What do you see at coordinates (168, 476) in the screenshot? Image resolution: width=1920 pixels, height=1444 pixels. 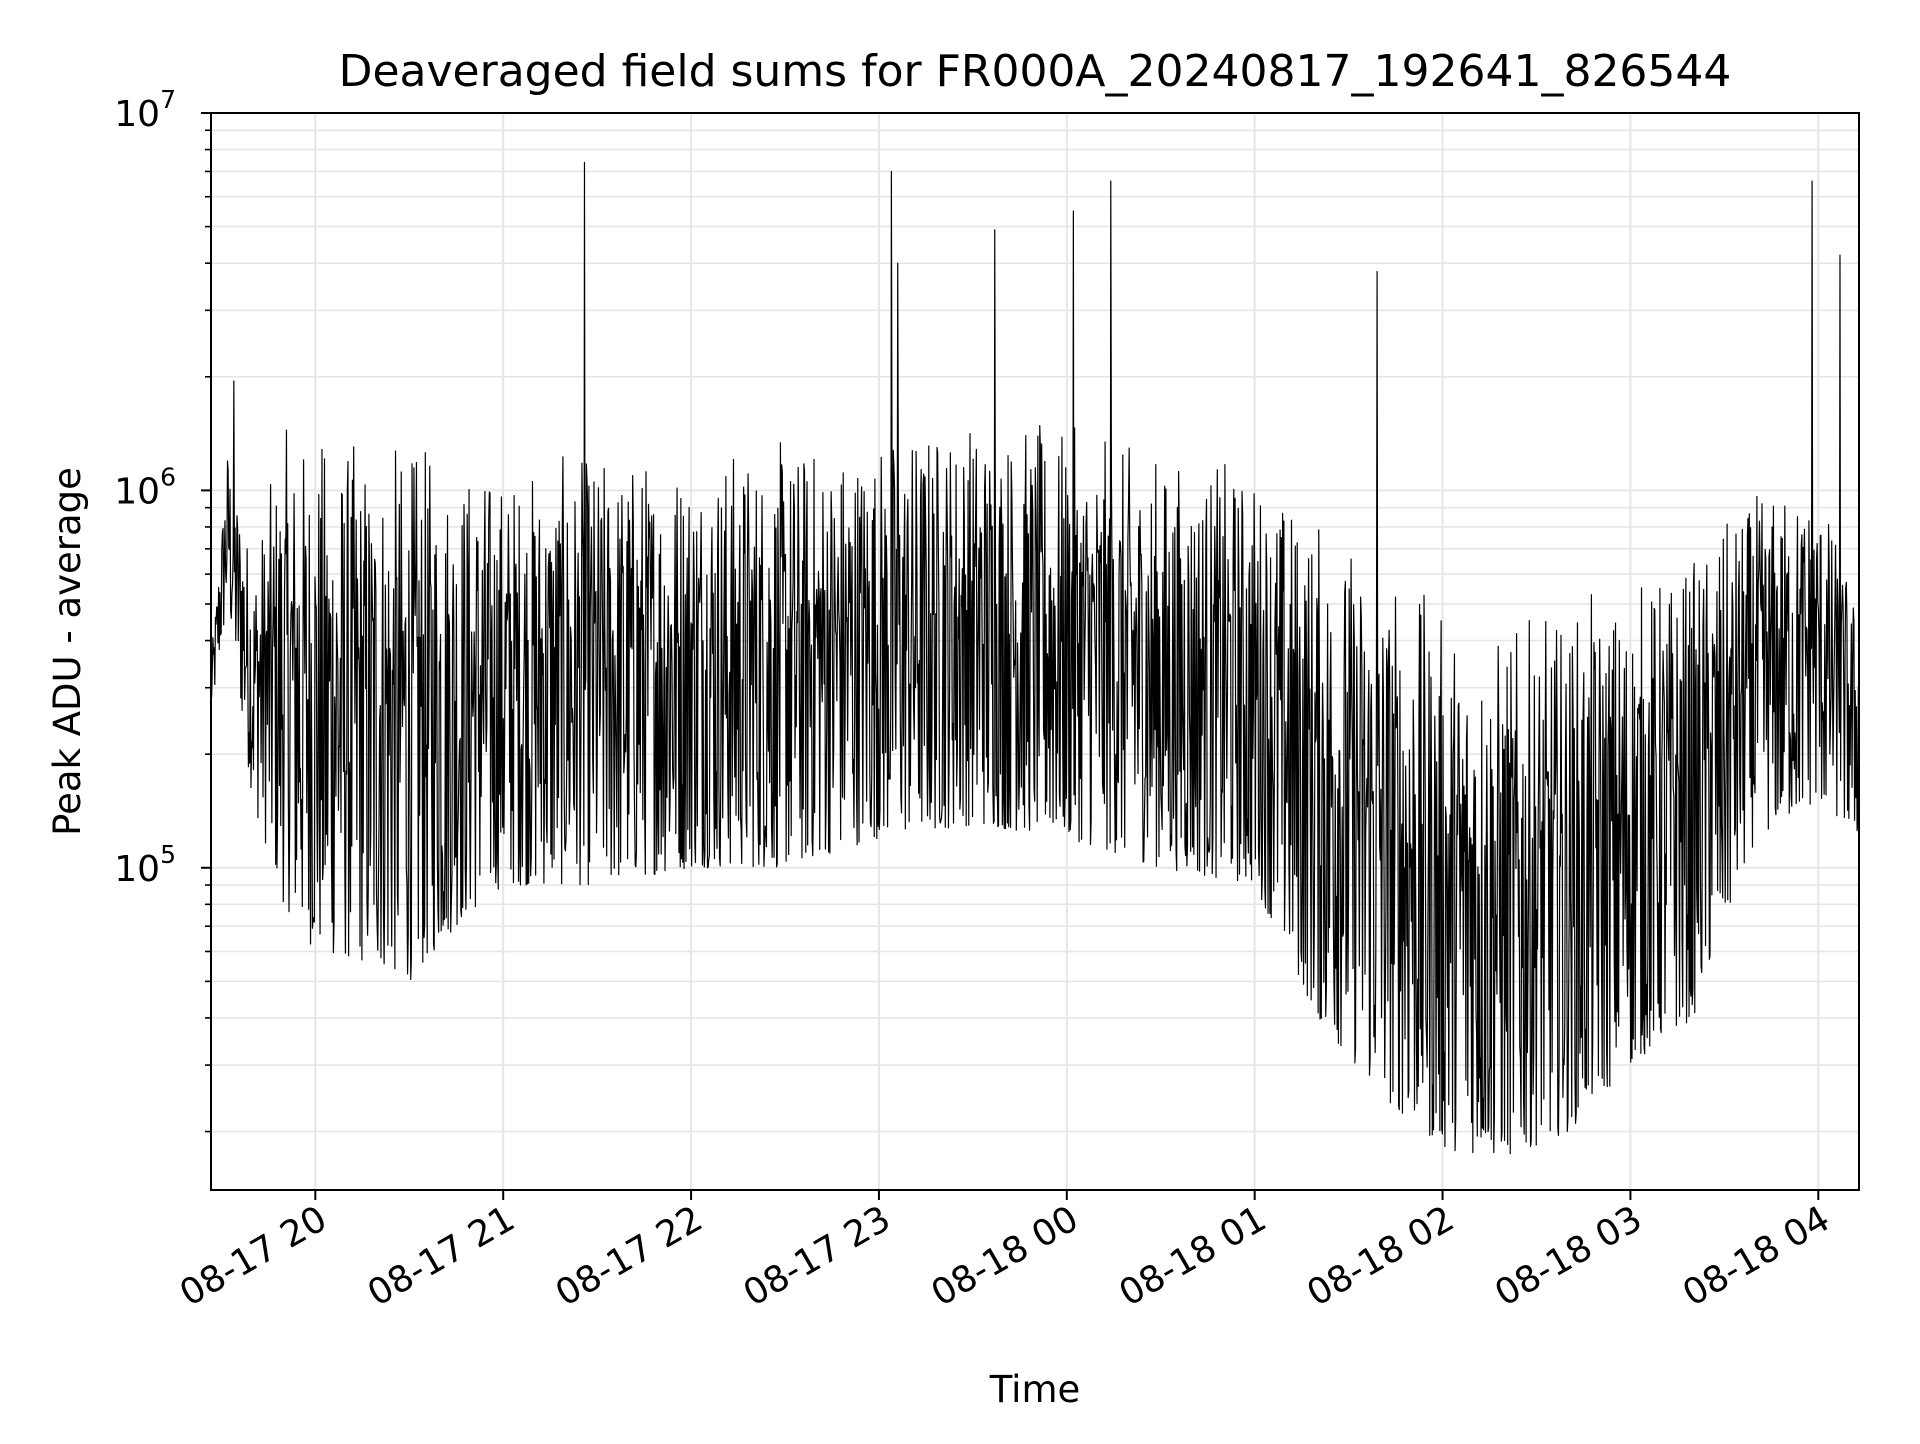 I see `y-tick-exponent: 6` at bounding box center [168, 476].